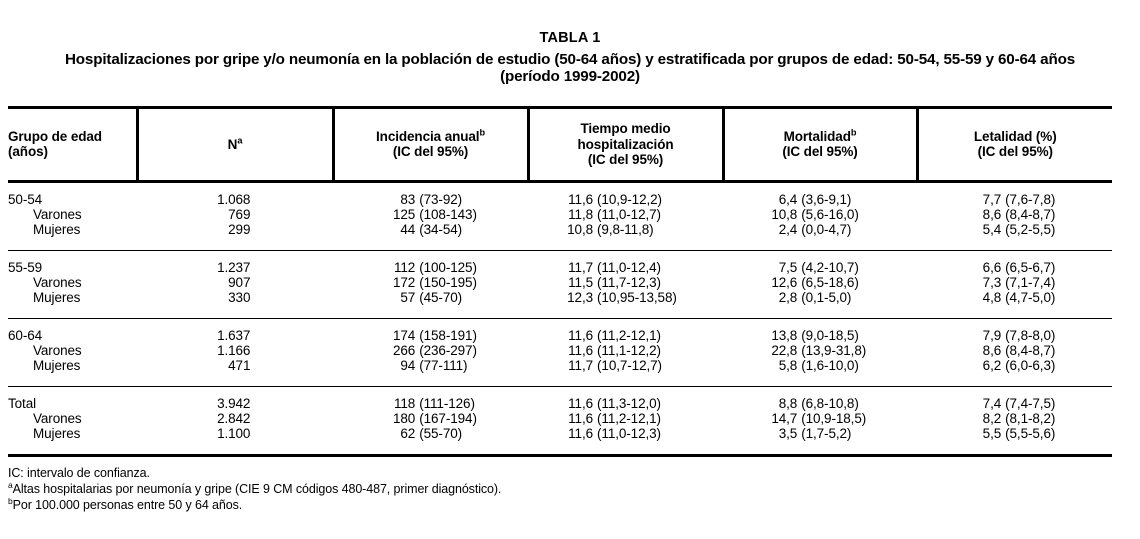 Image resolution: width=1140 pixels, height=539 pixels. What do you see at coordinates (815, 335) in the screenshot?
I see `data-cell: 13,8 (9,0-18,5)` at bounding box center [815, 335].